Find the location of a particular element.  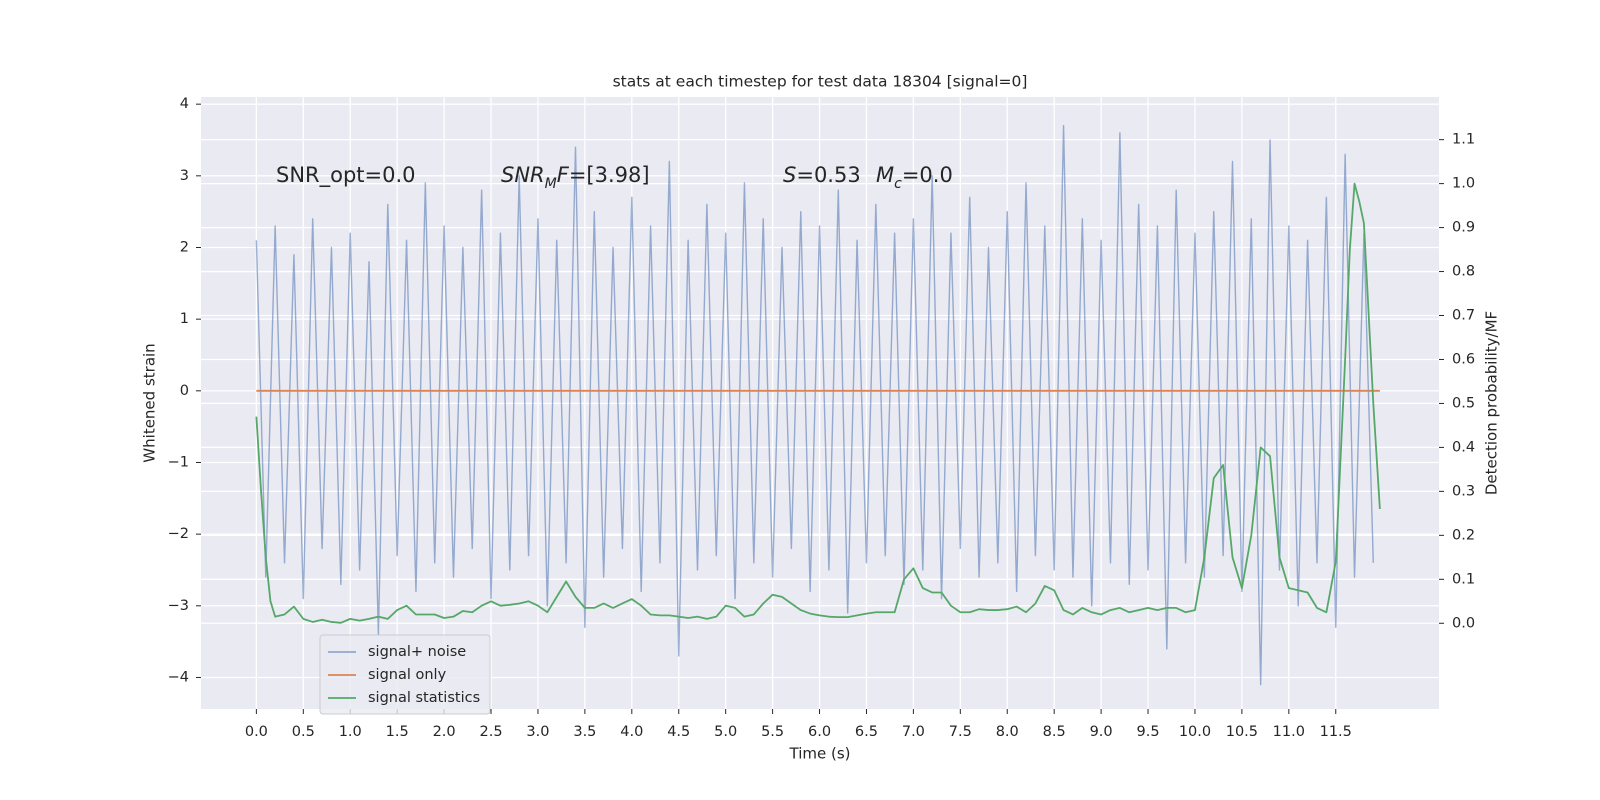

annotation-part: c is located at coordinates (898, 184).